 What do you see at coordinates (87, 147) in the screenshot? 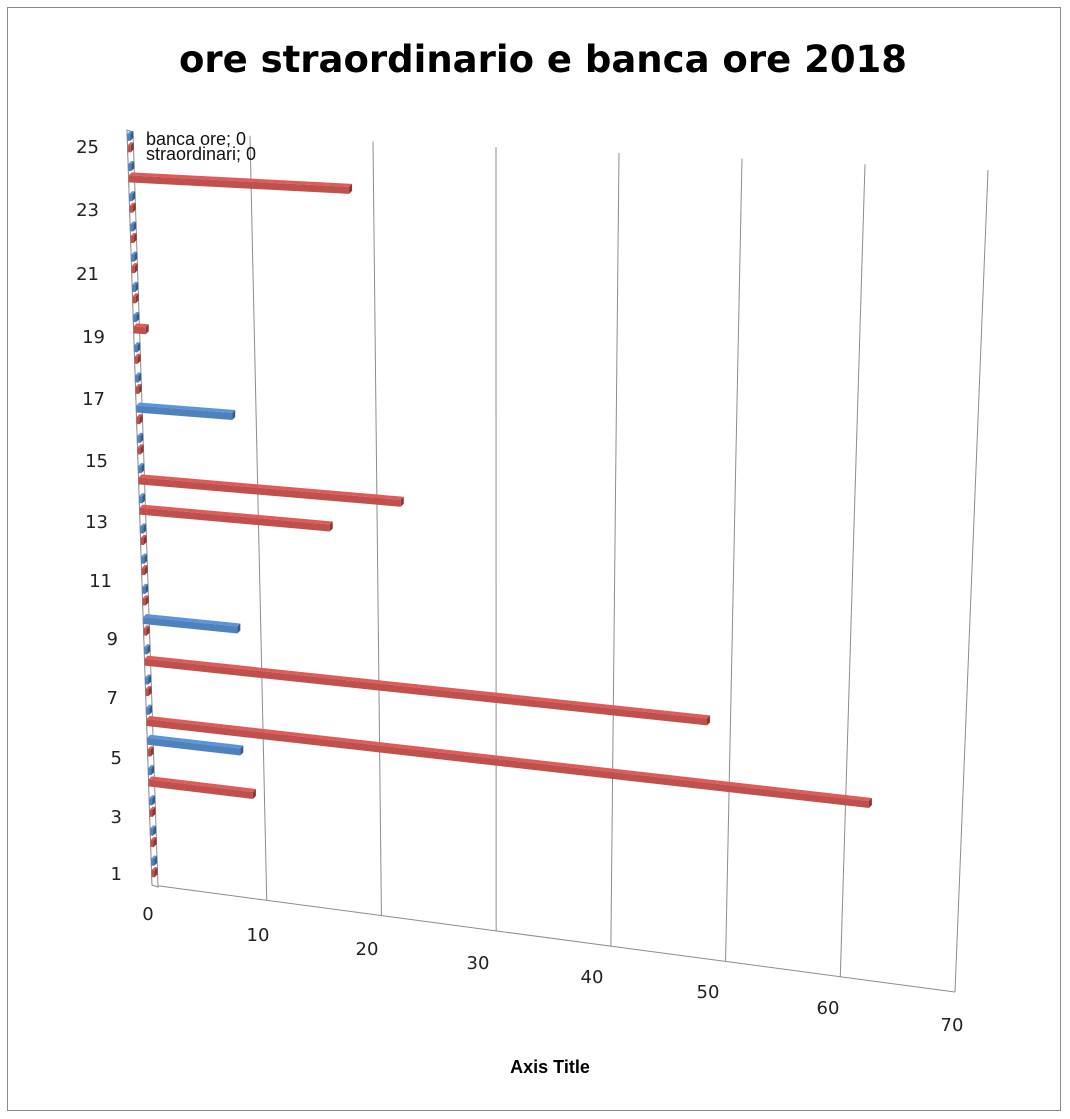
I see `y-tick-label: 25` at bounding box center [87, 147].